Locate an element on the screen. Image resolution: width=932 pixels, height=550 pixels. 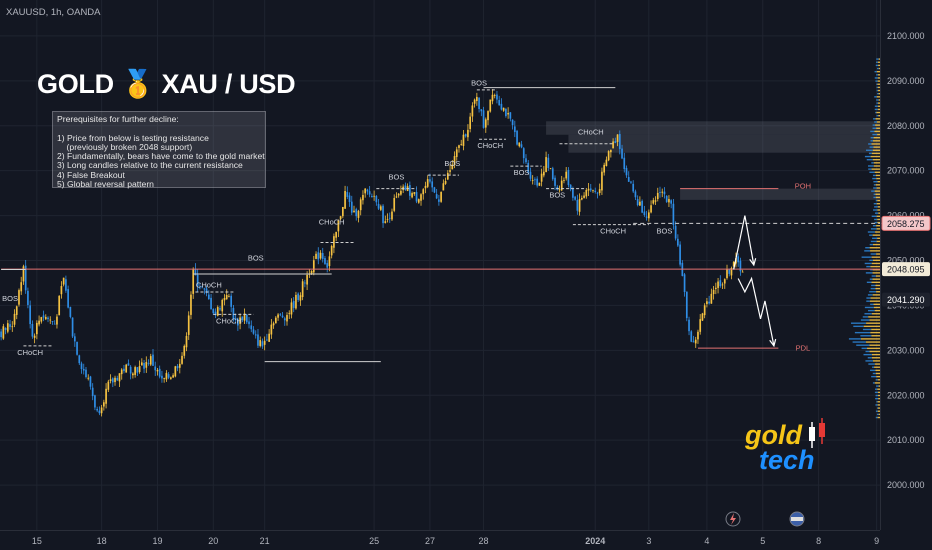
level-zones is located at coordinates (713, 160).